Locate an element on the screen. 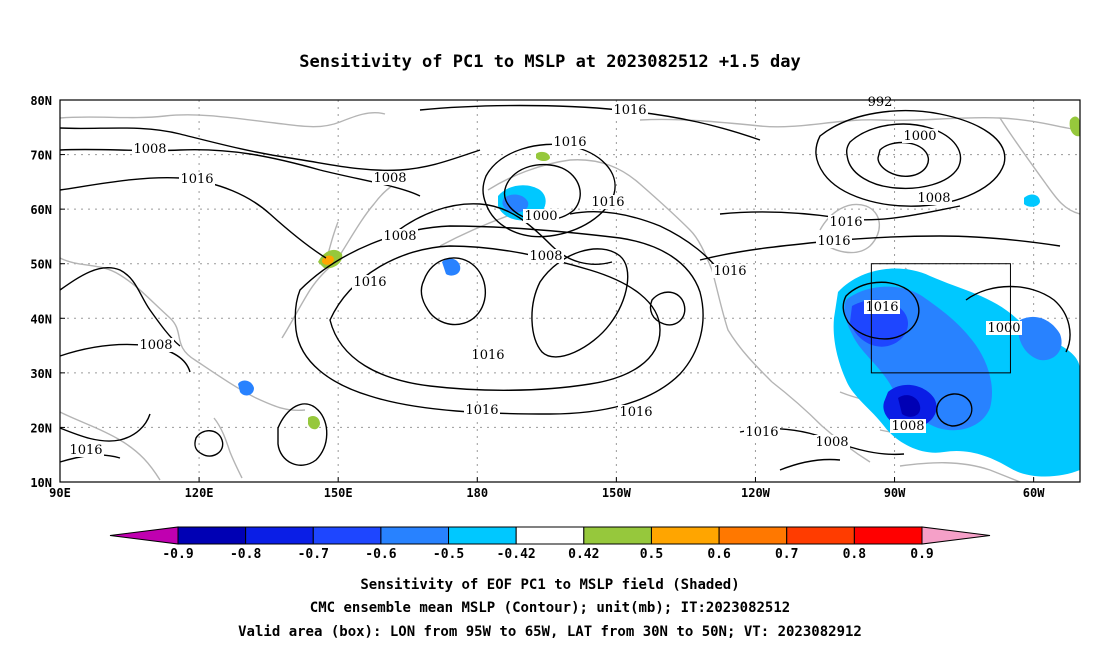 The width and height of the screenshot is (1100, 650). lat-tick-label: 20N is located at coordinates (41, 428).